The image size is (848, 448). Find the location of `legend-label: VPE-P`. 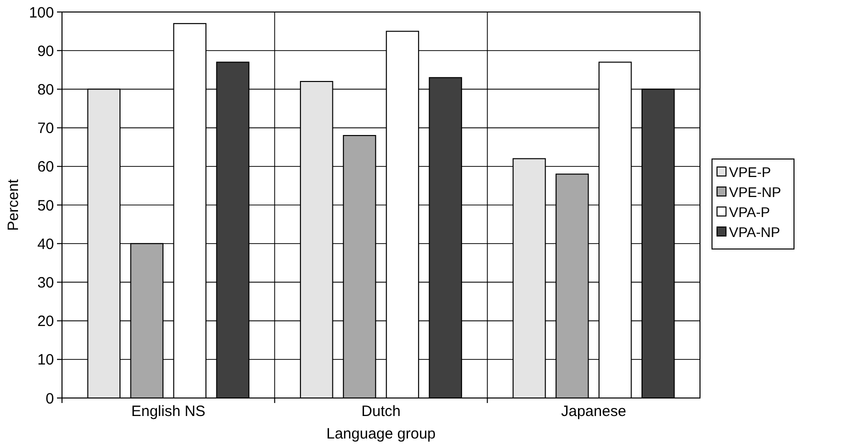

legend-label: VPE-P is located at coordinates (750, 172).